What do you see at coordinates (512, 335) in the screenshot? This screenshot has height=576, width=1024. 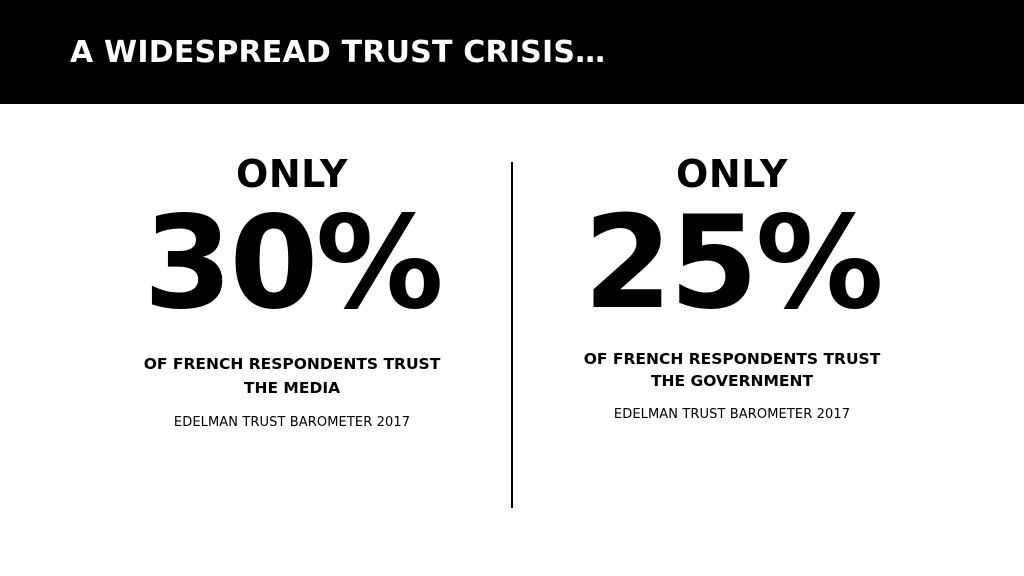 I see `vertical-divider` at bounding box center [512, 335].